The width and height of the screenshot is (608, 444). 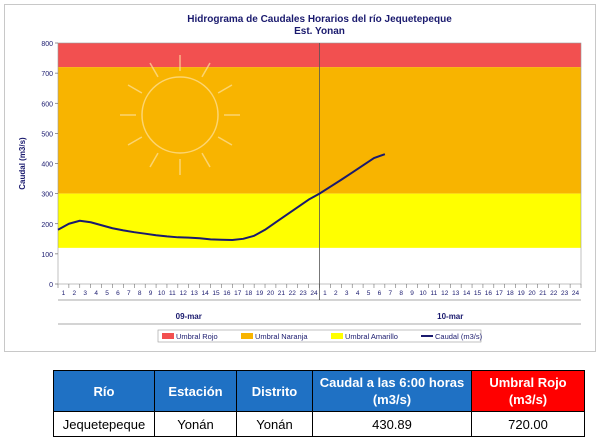 I want to click on y-tick-label: 700, so click(x=47, y=74).